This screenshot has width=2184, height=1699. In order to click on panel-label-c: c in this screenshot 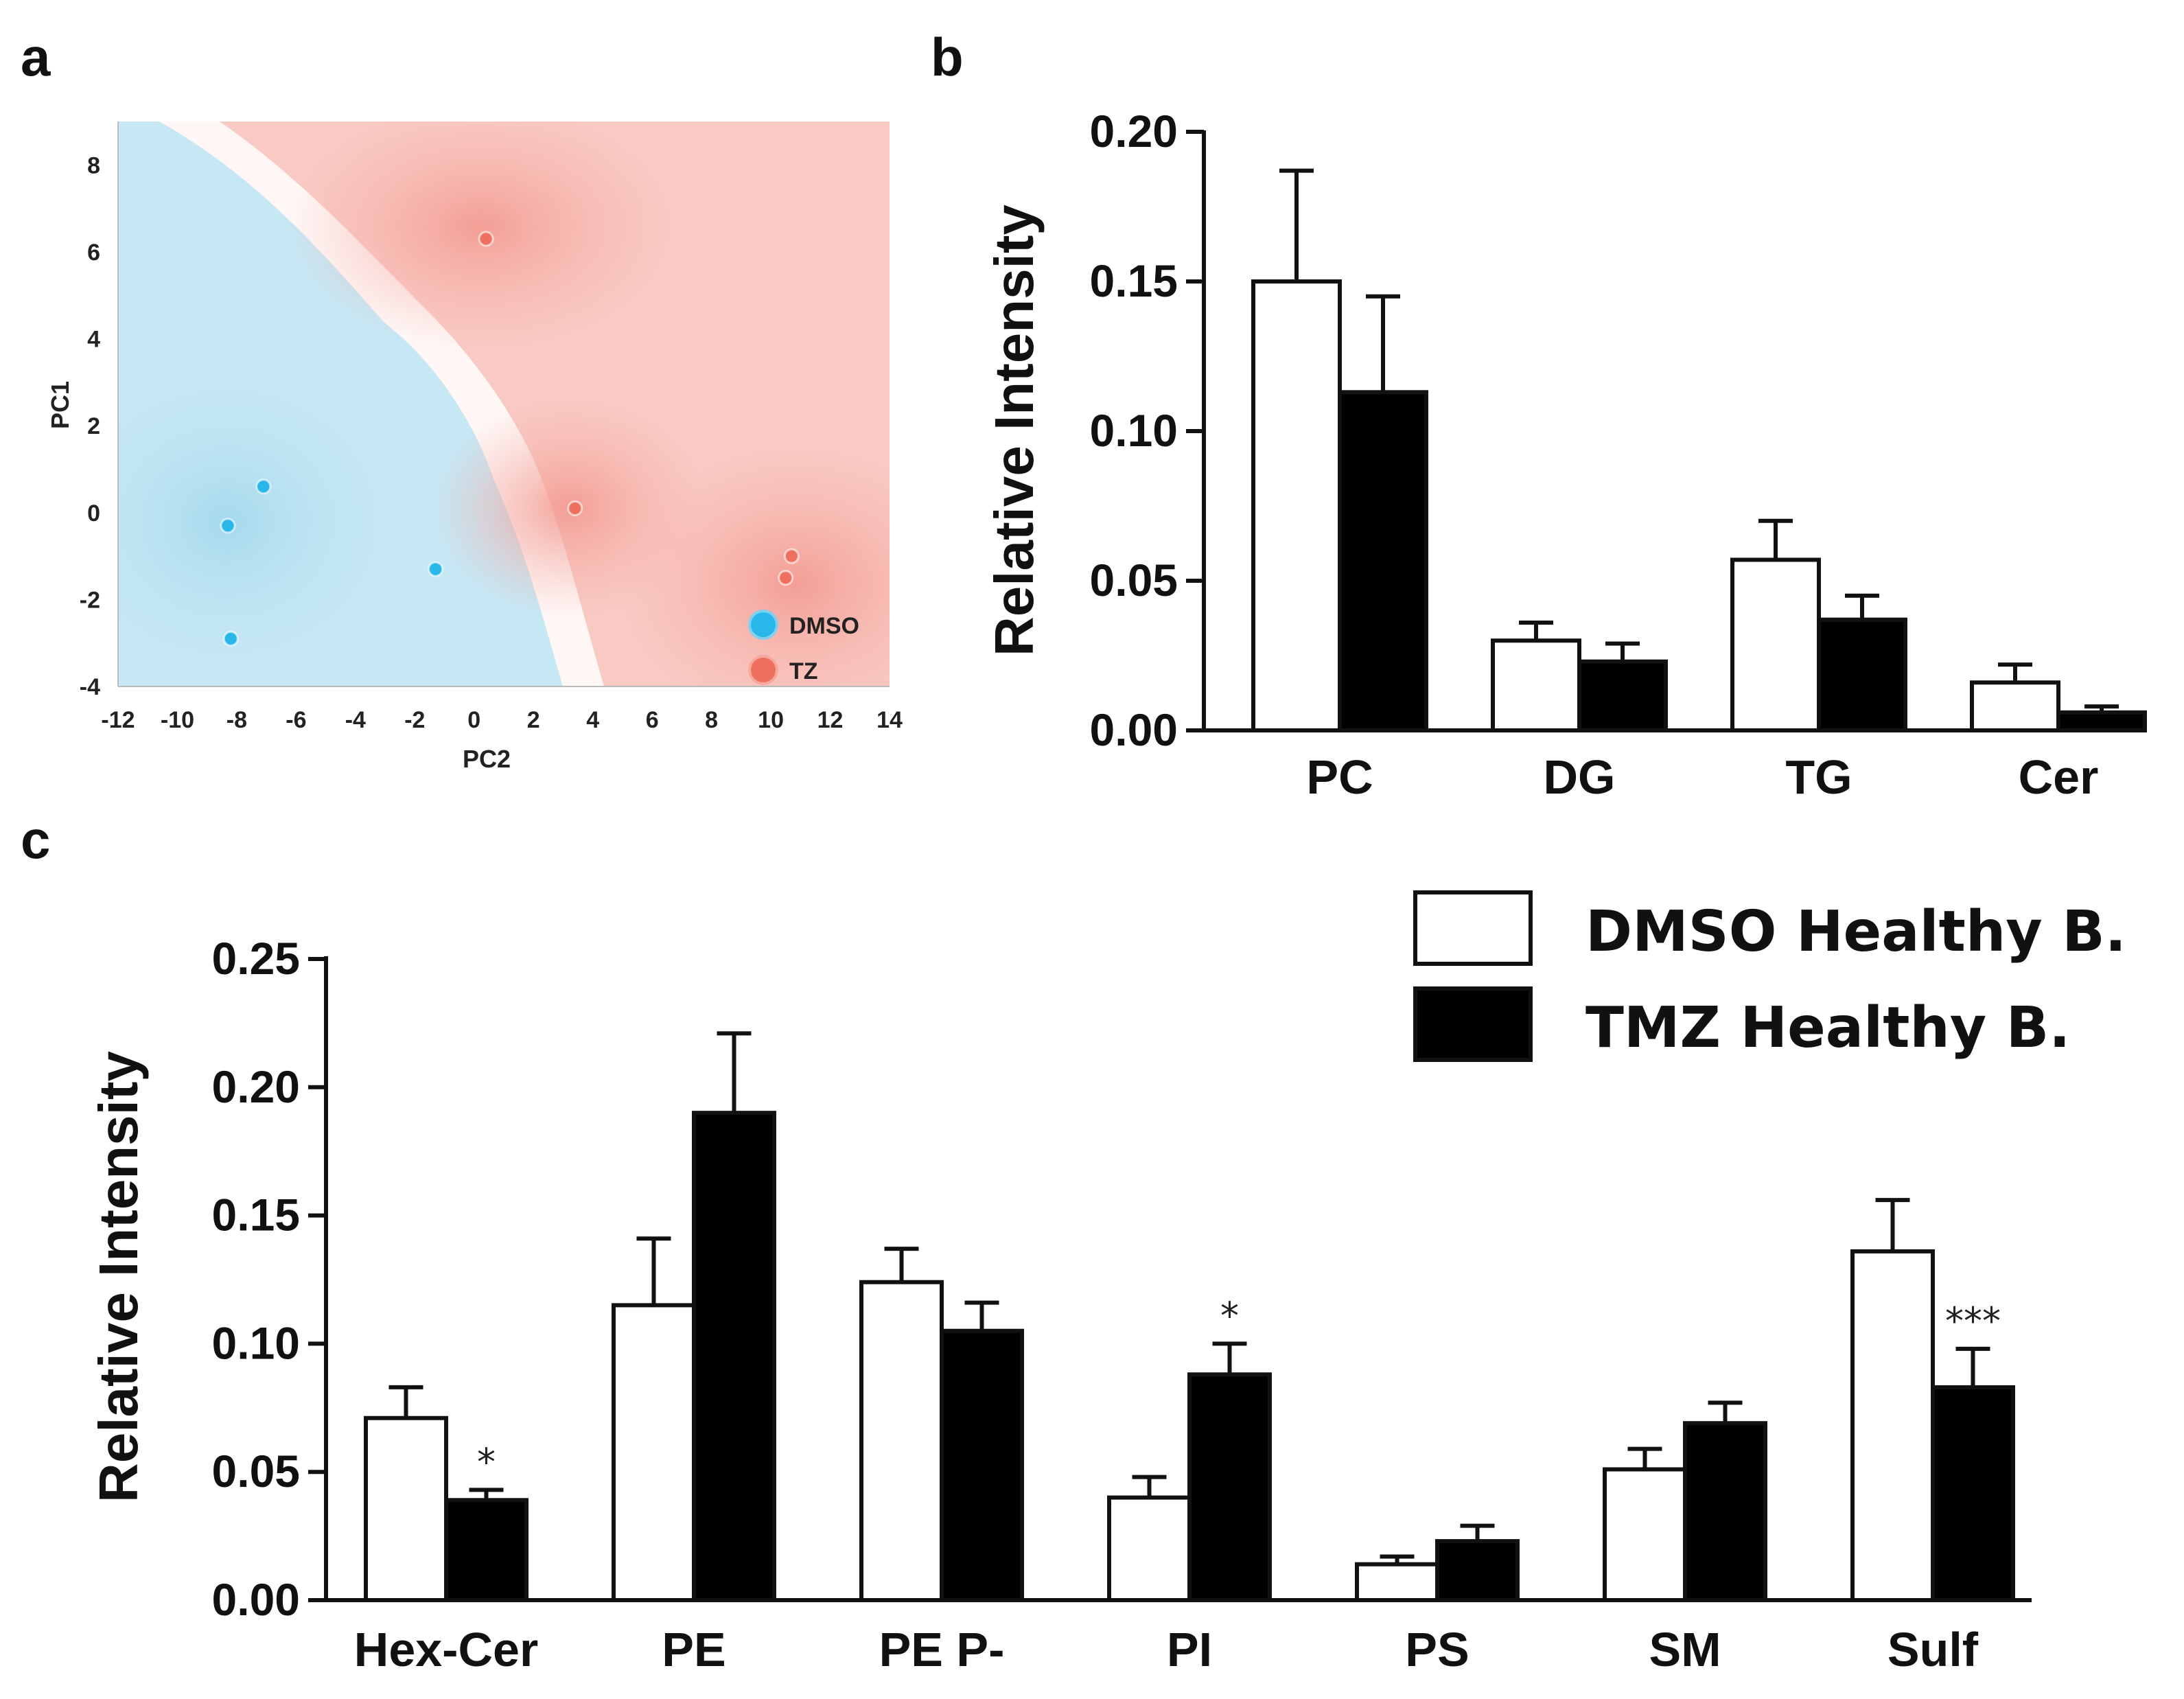, I will do `click(35, 839)`.